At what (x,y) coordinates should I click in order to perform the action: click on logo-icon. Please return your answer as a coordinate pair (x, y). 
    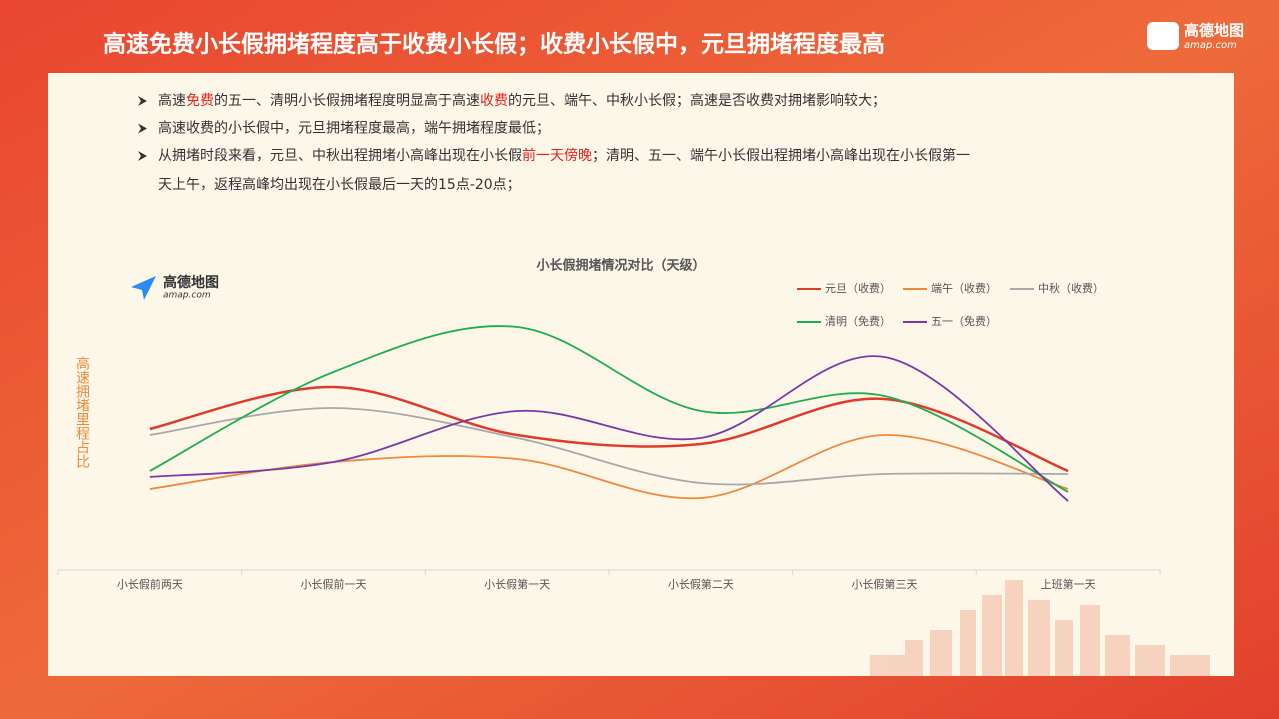
    Looking at the image, I should click on (1163, 36).